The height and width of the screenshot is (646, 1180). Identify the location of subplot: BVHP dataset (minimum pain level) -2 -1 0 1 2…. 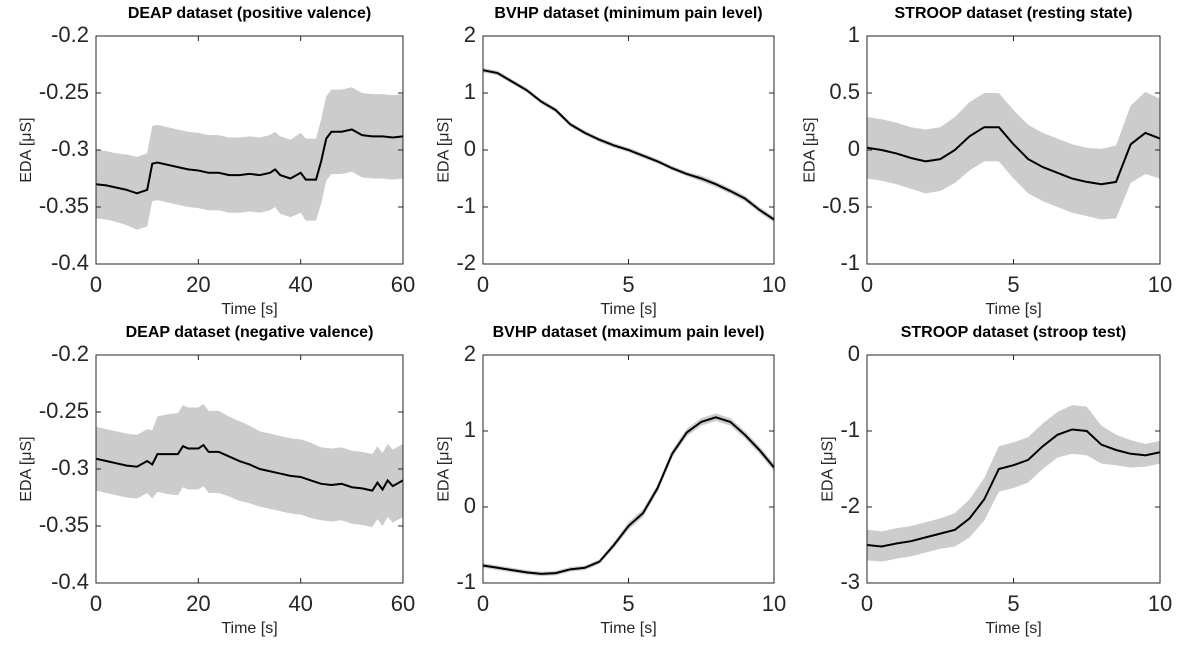
(611, 161).